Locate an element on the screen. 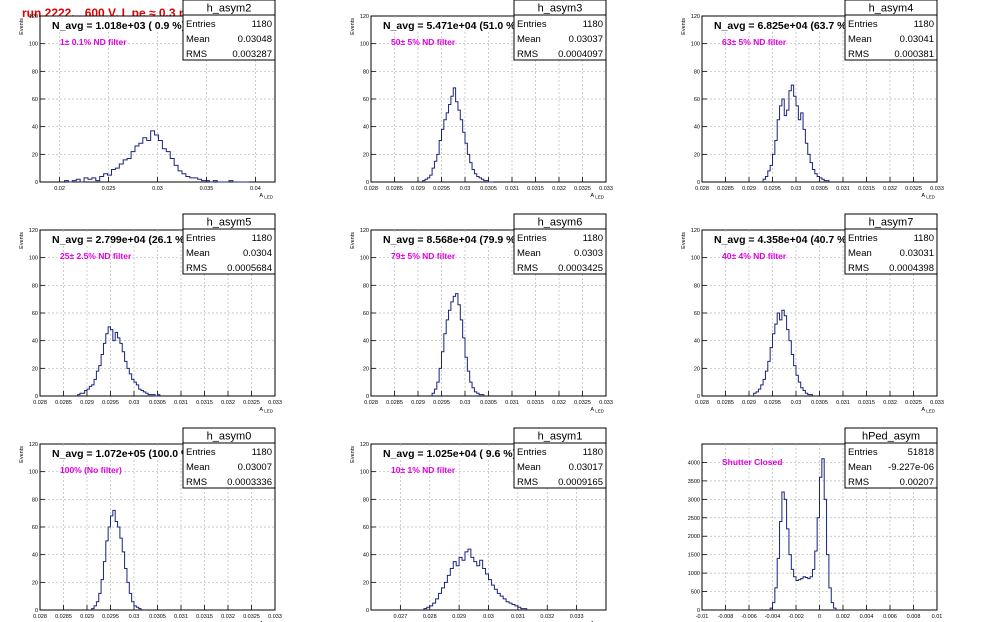  filter-label: 50± 5% ND filter is located at coordinates (423, 42).